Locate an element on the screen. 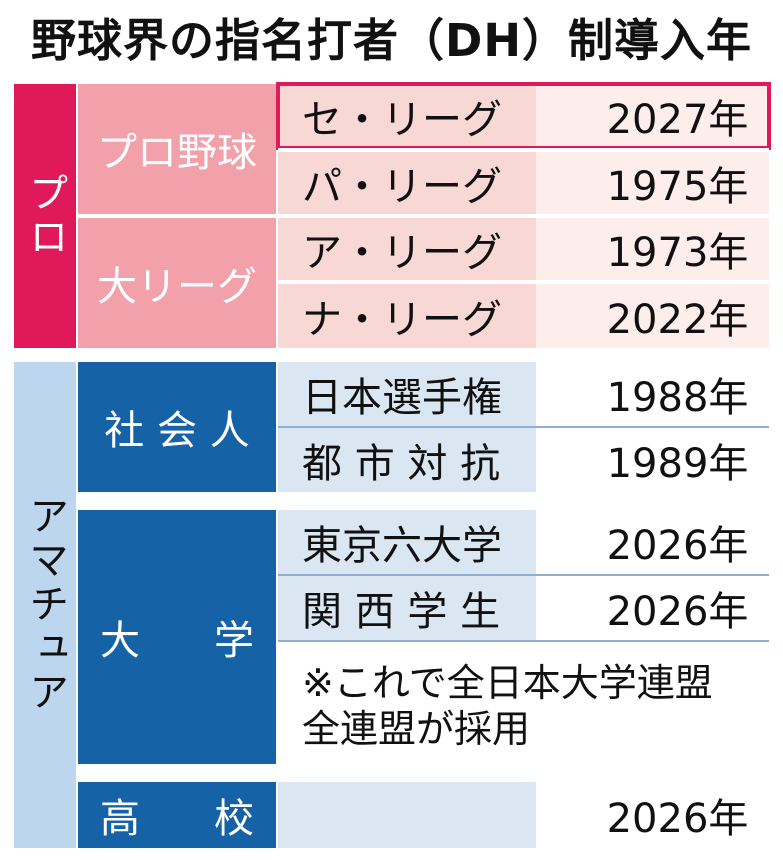 This screenshot has width=783, height=860. category-pro-baseball: プロ野球 is located at coordinates (177, 149).